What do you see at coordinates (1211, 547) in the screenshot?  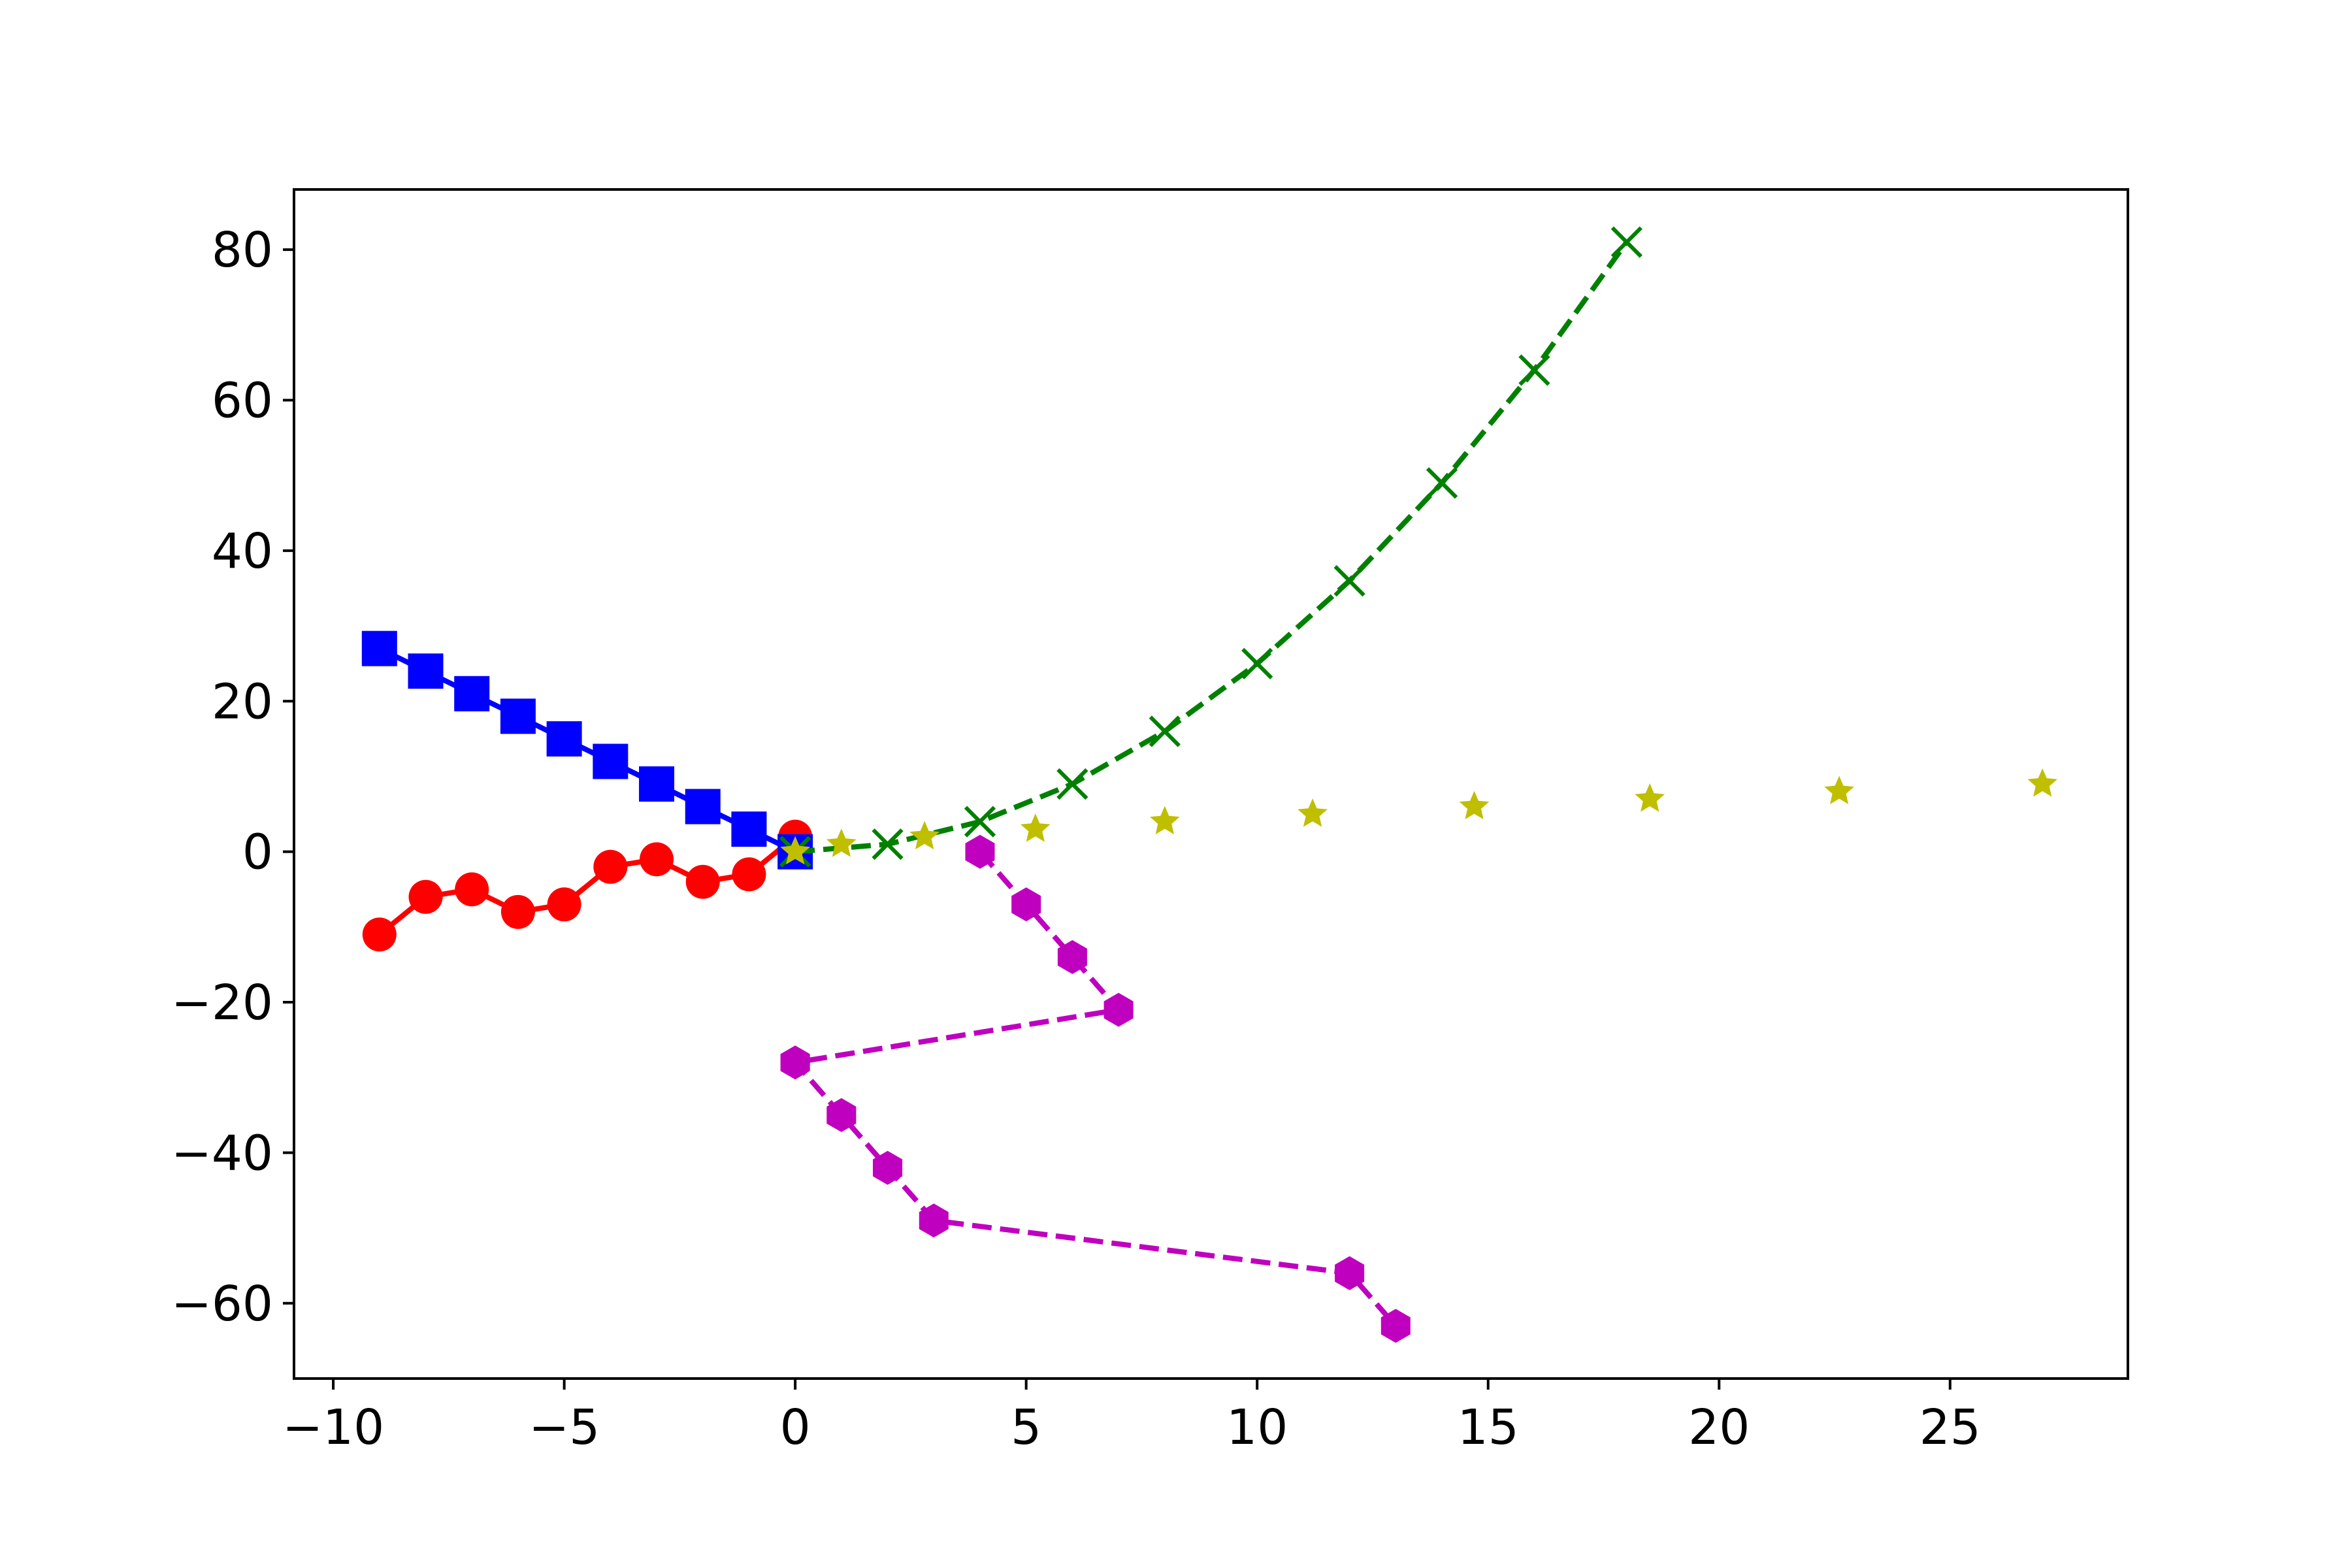 I see `series-2-line` at bounding box center [1211, 547].